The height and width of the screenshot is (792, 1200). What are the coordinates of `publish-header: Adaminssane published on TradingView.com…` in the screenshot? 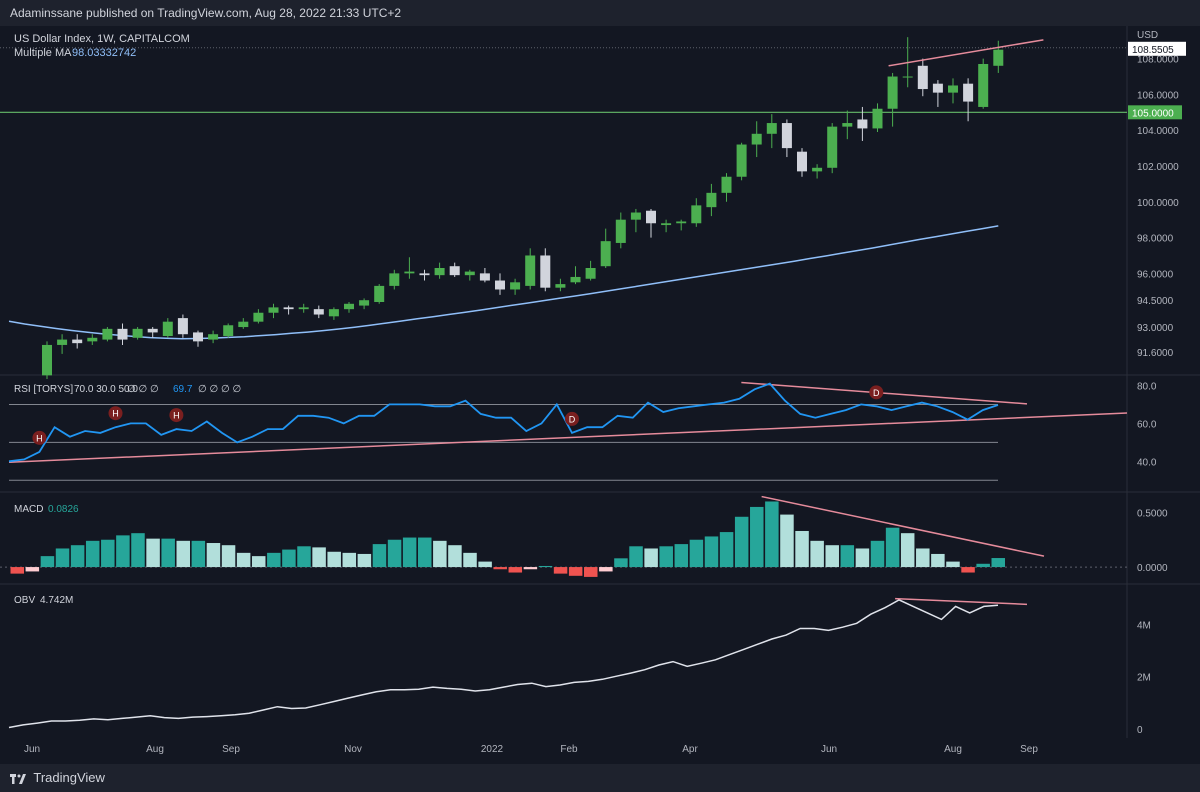 It's located at (600, 13).